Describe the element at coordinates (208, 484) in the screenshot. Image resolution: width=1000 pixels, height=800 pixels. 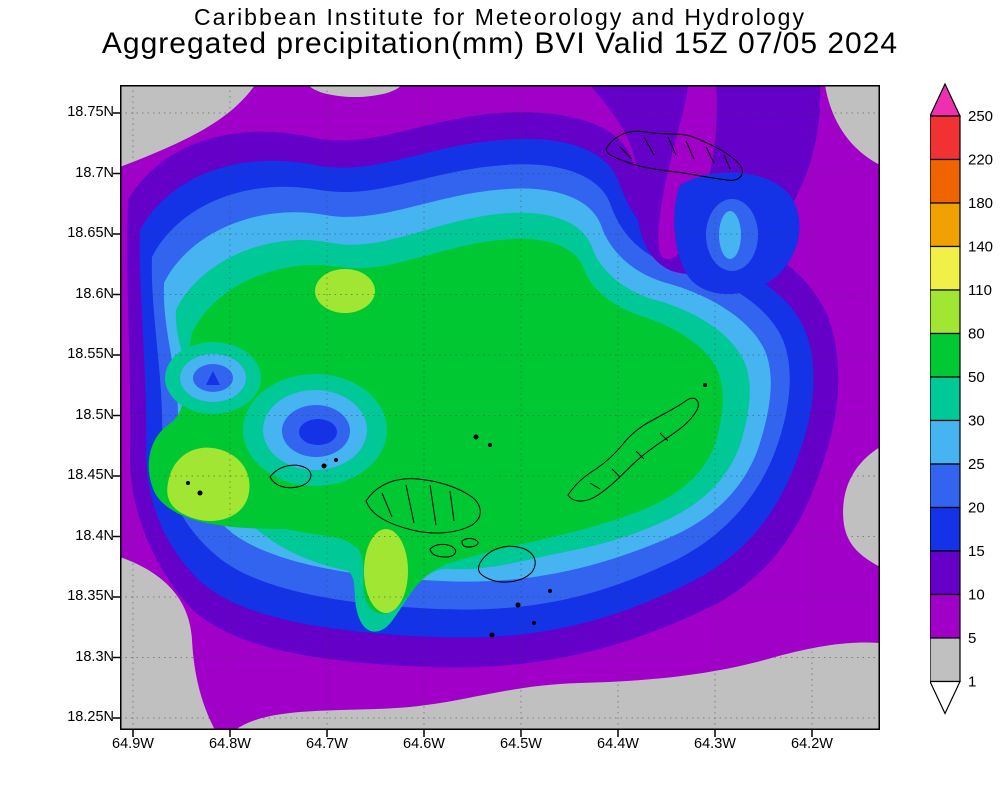
I see `contour-max-80-110-west` at that location.